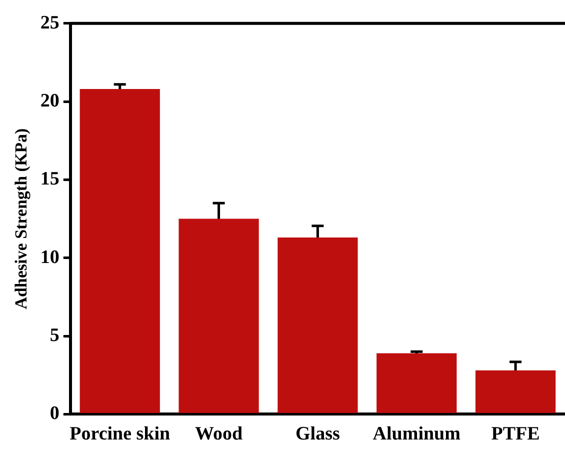  Describe the element at coordinates (50, 101) in the screenshot. I see `y-tick-label: 20` at that location.